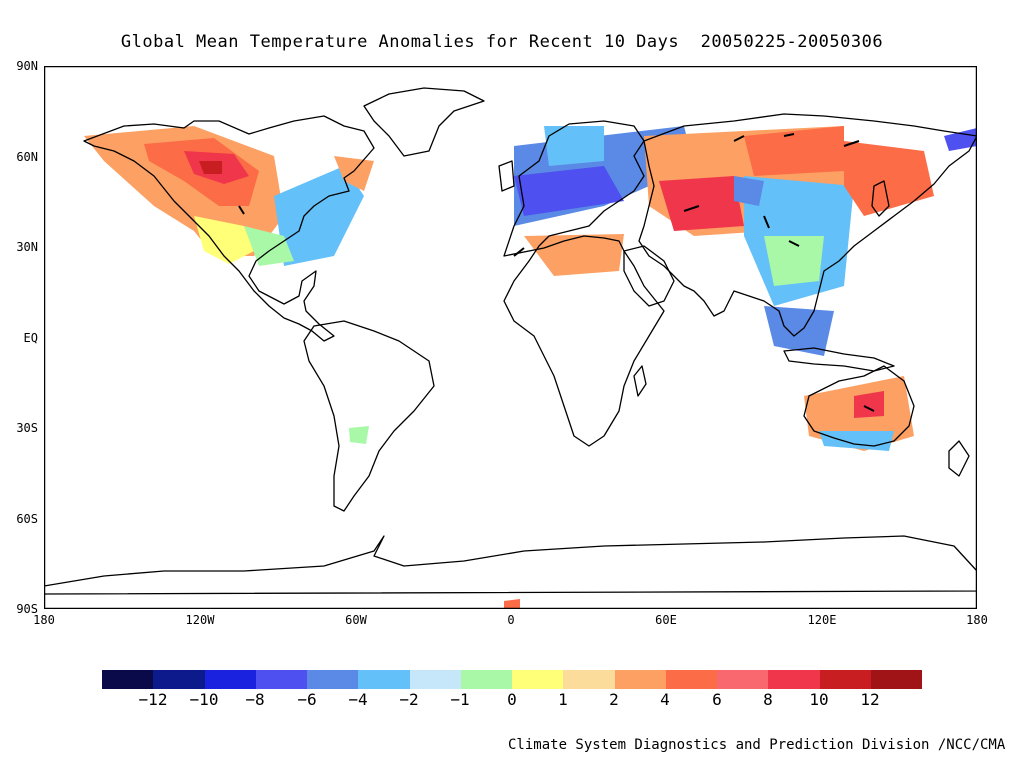 Image resolution: width=1024 pixels, height=768 pixels. Describe the element at coordinates (749, 191) in the screenshot. I see `anomaly-east-asia-cool` at that location.